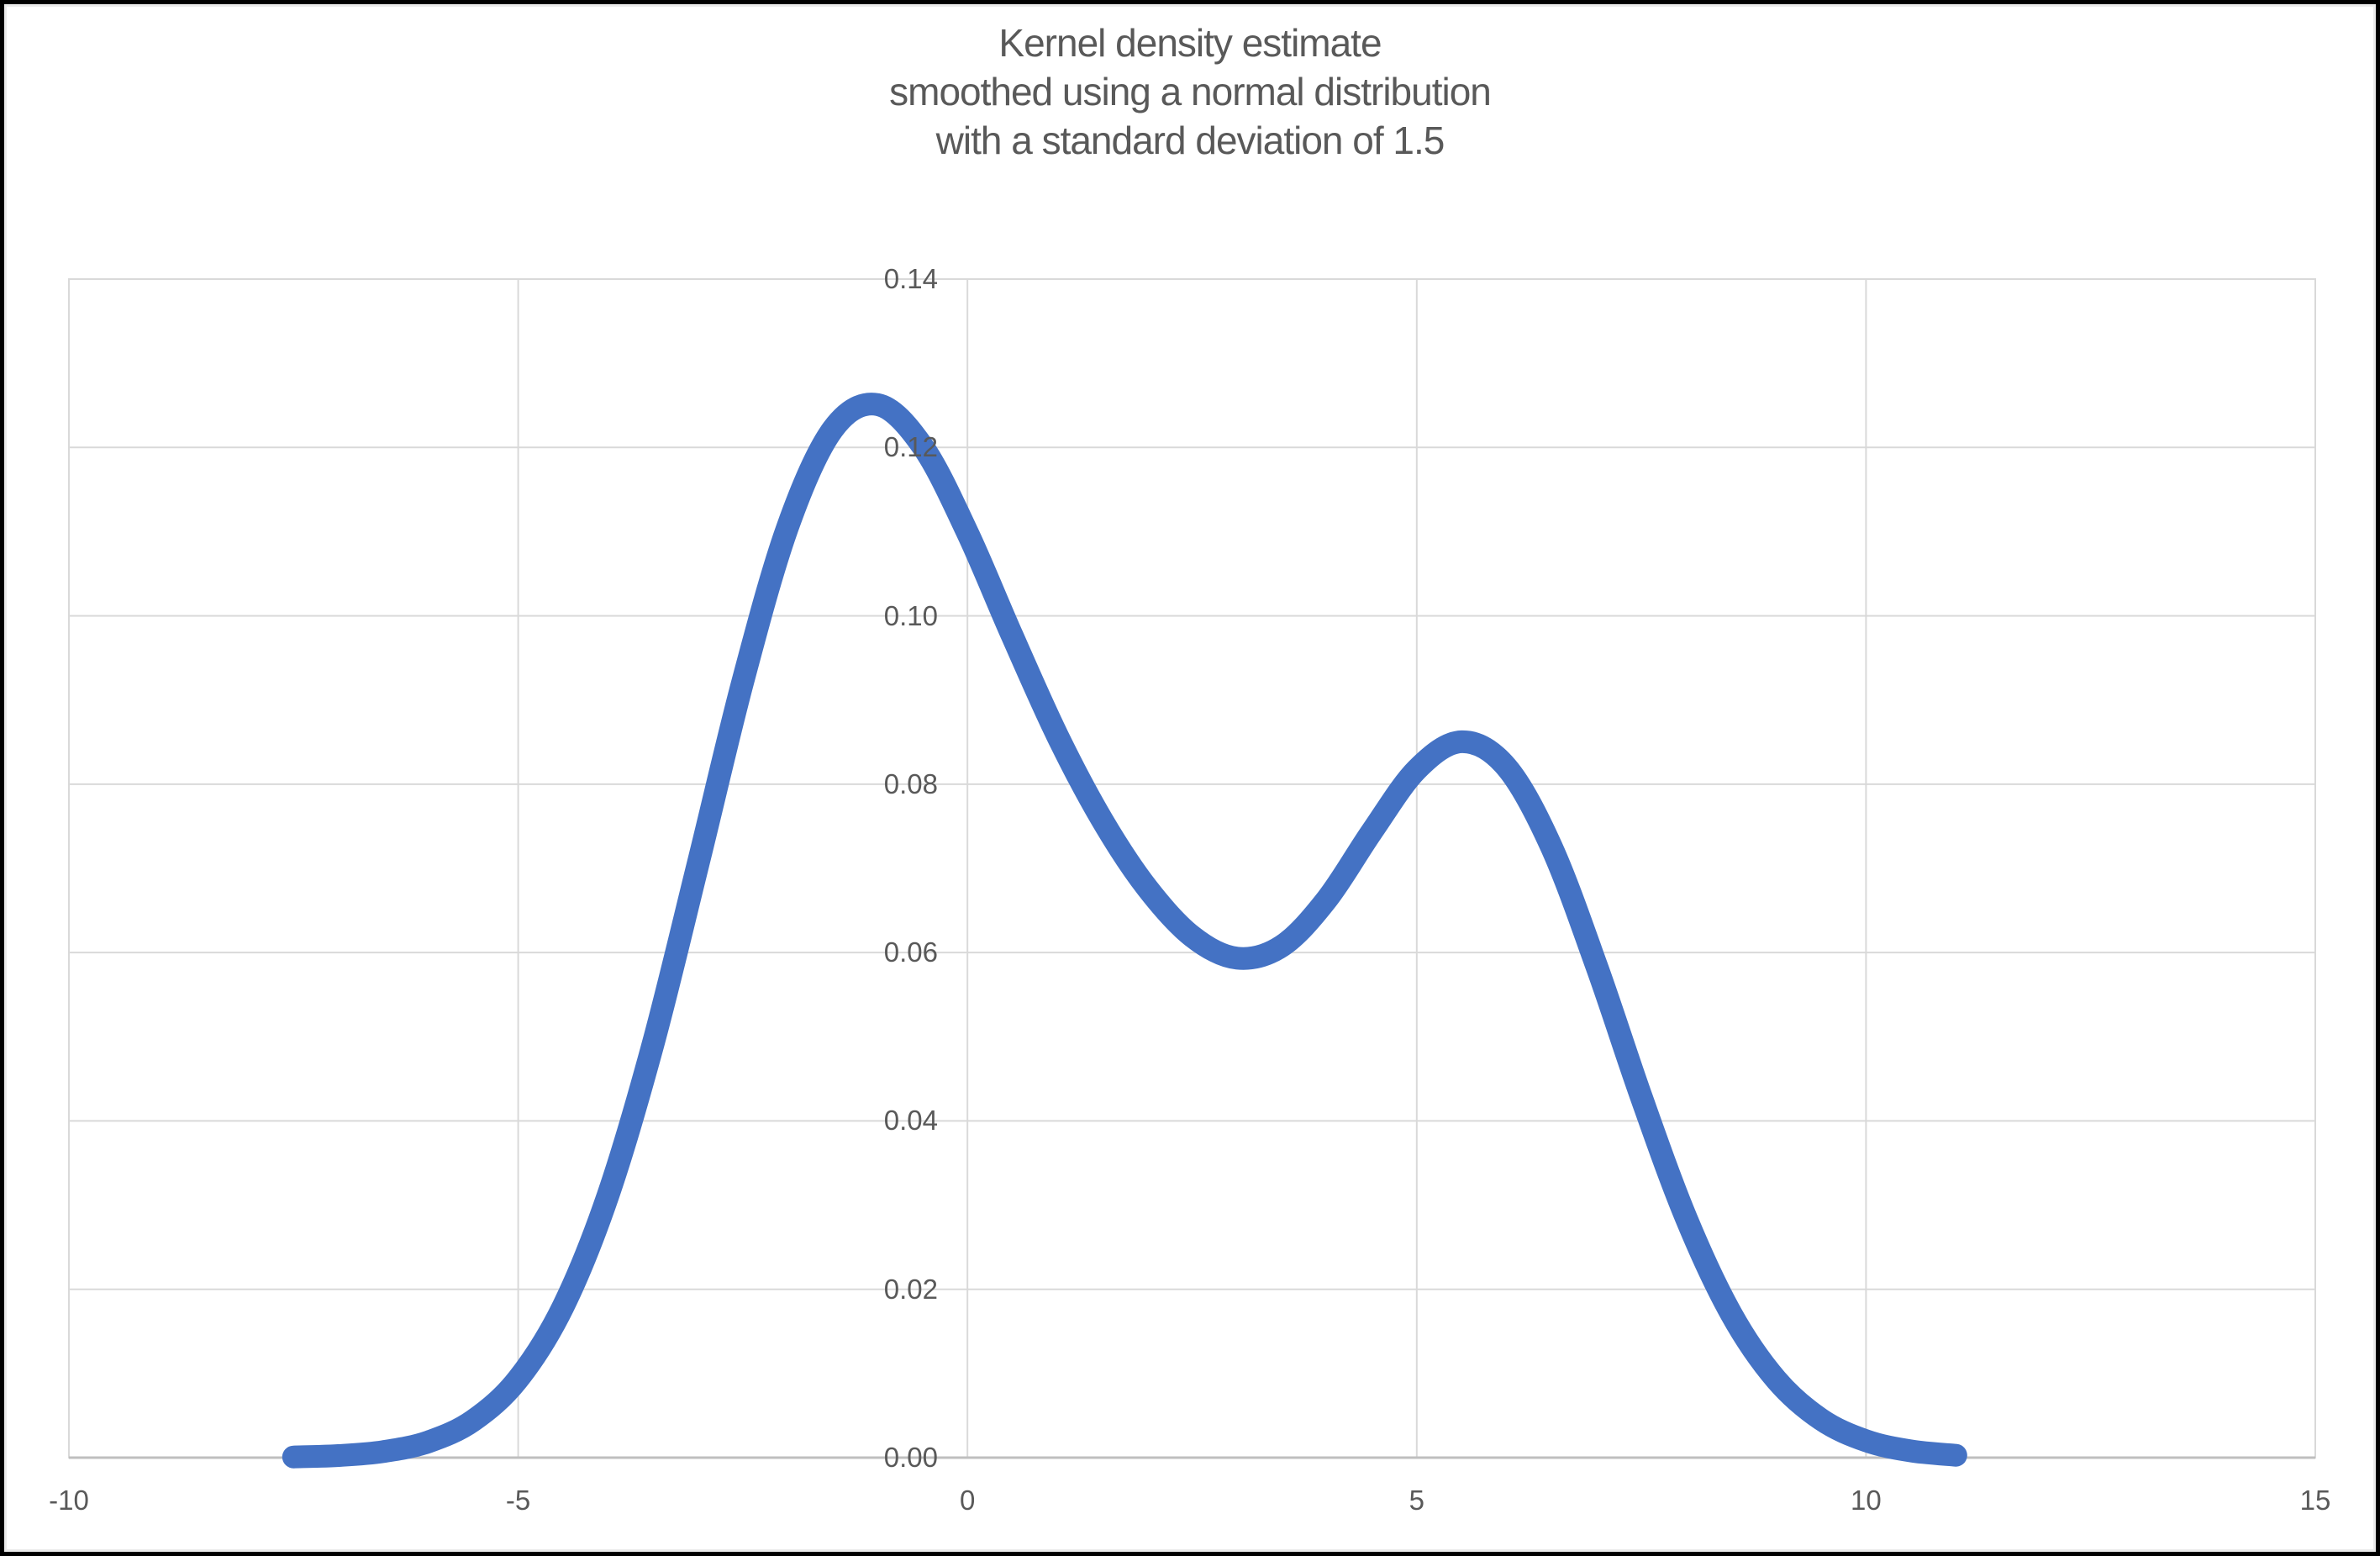  Describe the element at coordinates (1190, 140) in the screenshot. I see `chart-title-line-3: with a standard deviation of 1.5` at that location.